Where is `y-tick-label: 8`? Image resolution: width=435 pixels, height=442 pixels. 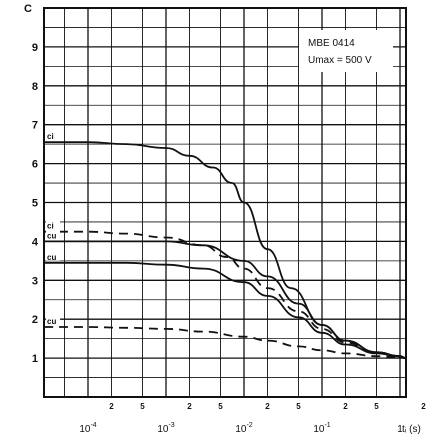
y-tick-label: 8 is located at coordinates (35, 87).